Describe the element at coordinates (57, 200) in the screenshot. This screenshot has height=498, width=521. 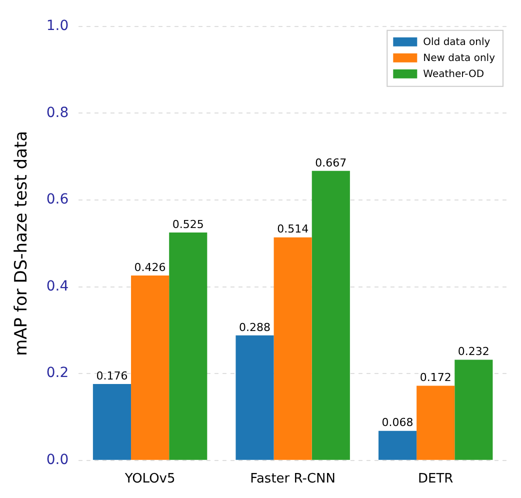
I see `y-tick-label: 0.6` at that location.